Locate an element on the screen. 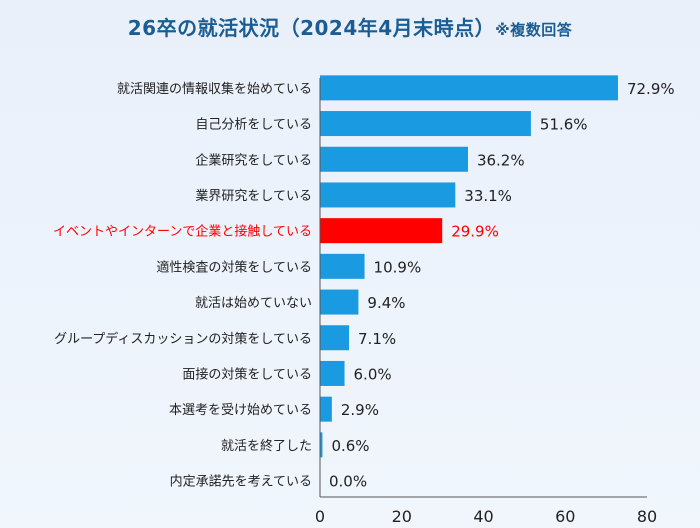  value-label: 0.6% is located at coordinates (350, 446).